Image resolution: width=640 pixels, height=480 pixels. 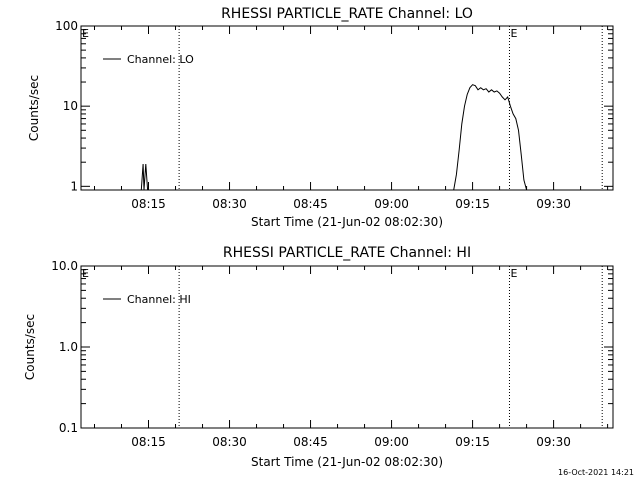 What do you see at coordinates (160, 59) in the screenshot?
I see `legend-entry: Channel: LO` at bounding box center [160, 59].